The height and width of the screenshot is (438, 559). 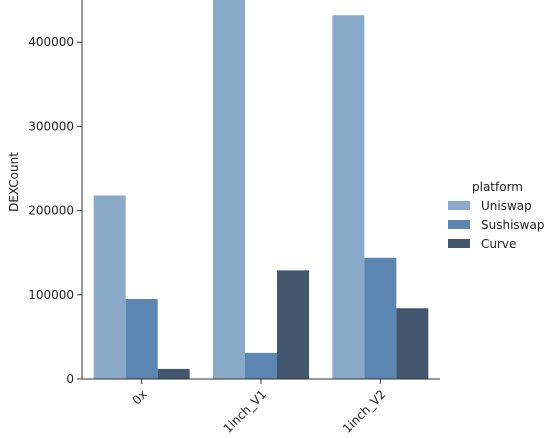 I want to click on legend-swatch-curve, so click(x=459, y=243).